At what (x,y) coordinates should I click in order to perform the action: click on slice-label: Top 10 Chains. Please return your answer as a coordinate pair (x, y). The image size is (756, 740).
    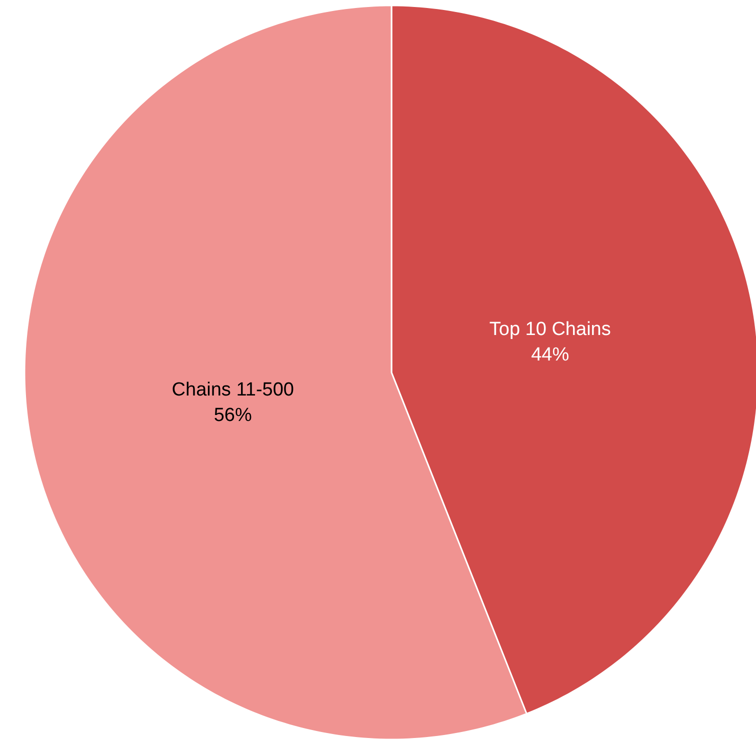
    Looking at the image, I should click on (550, 329).